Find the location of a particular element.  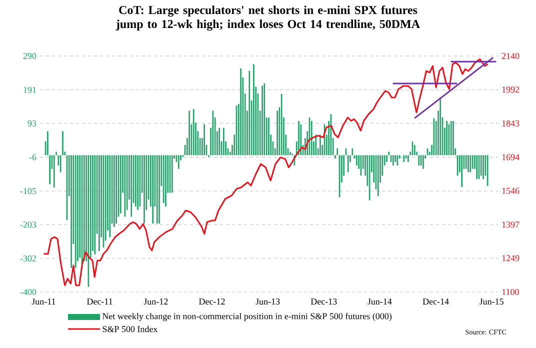

y-tick-label: -203 is located at coordinates (28, 225).